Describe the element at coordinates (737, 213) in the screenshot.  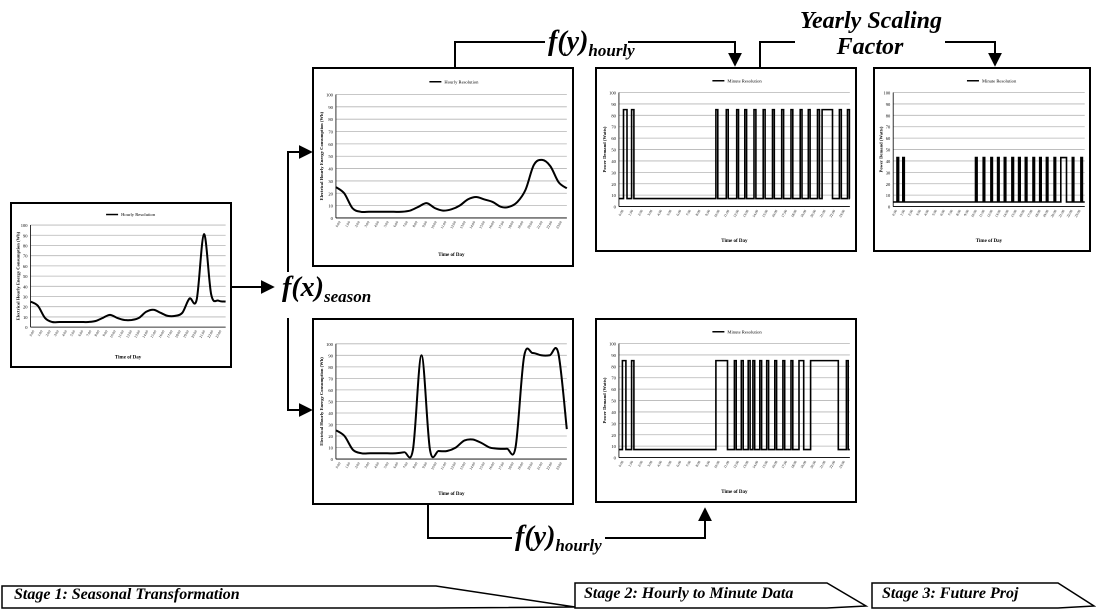
I see `x-tick-label: 12:00` at that location.